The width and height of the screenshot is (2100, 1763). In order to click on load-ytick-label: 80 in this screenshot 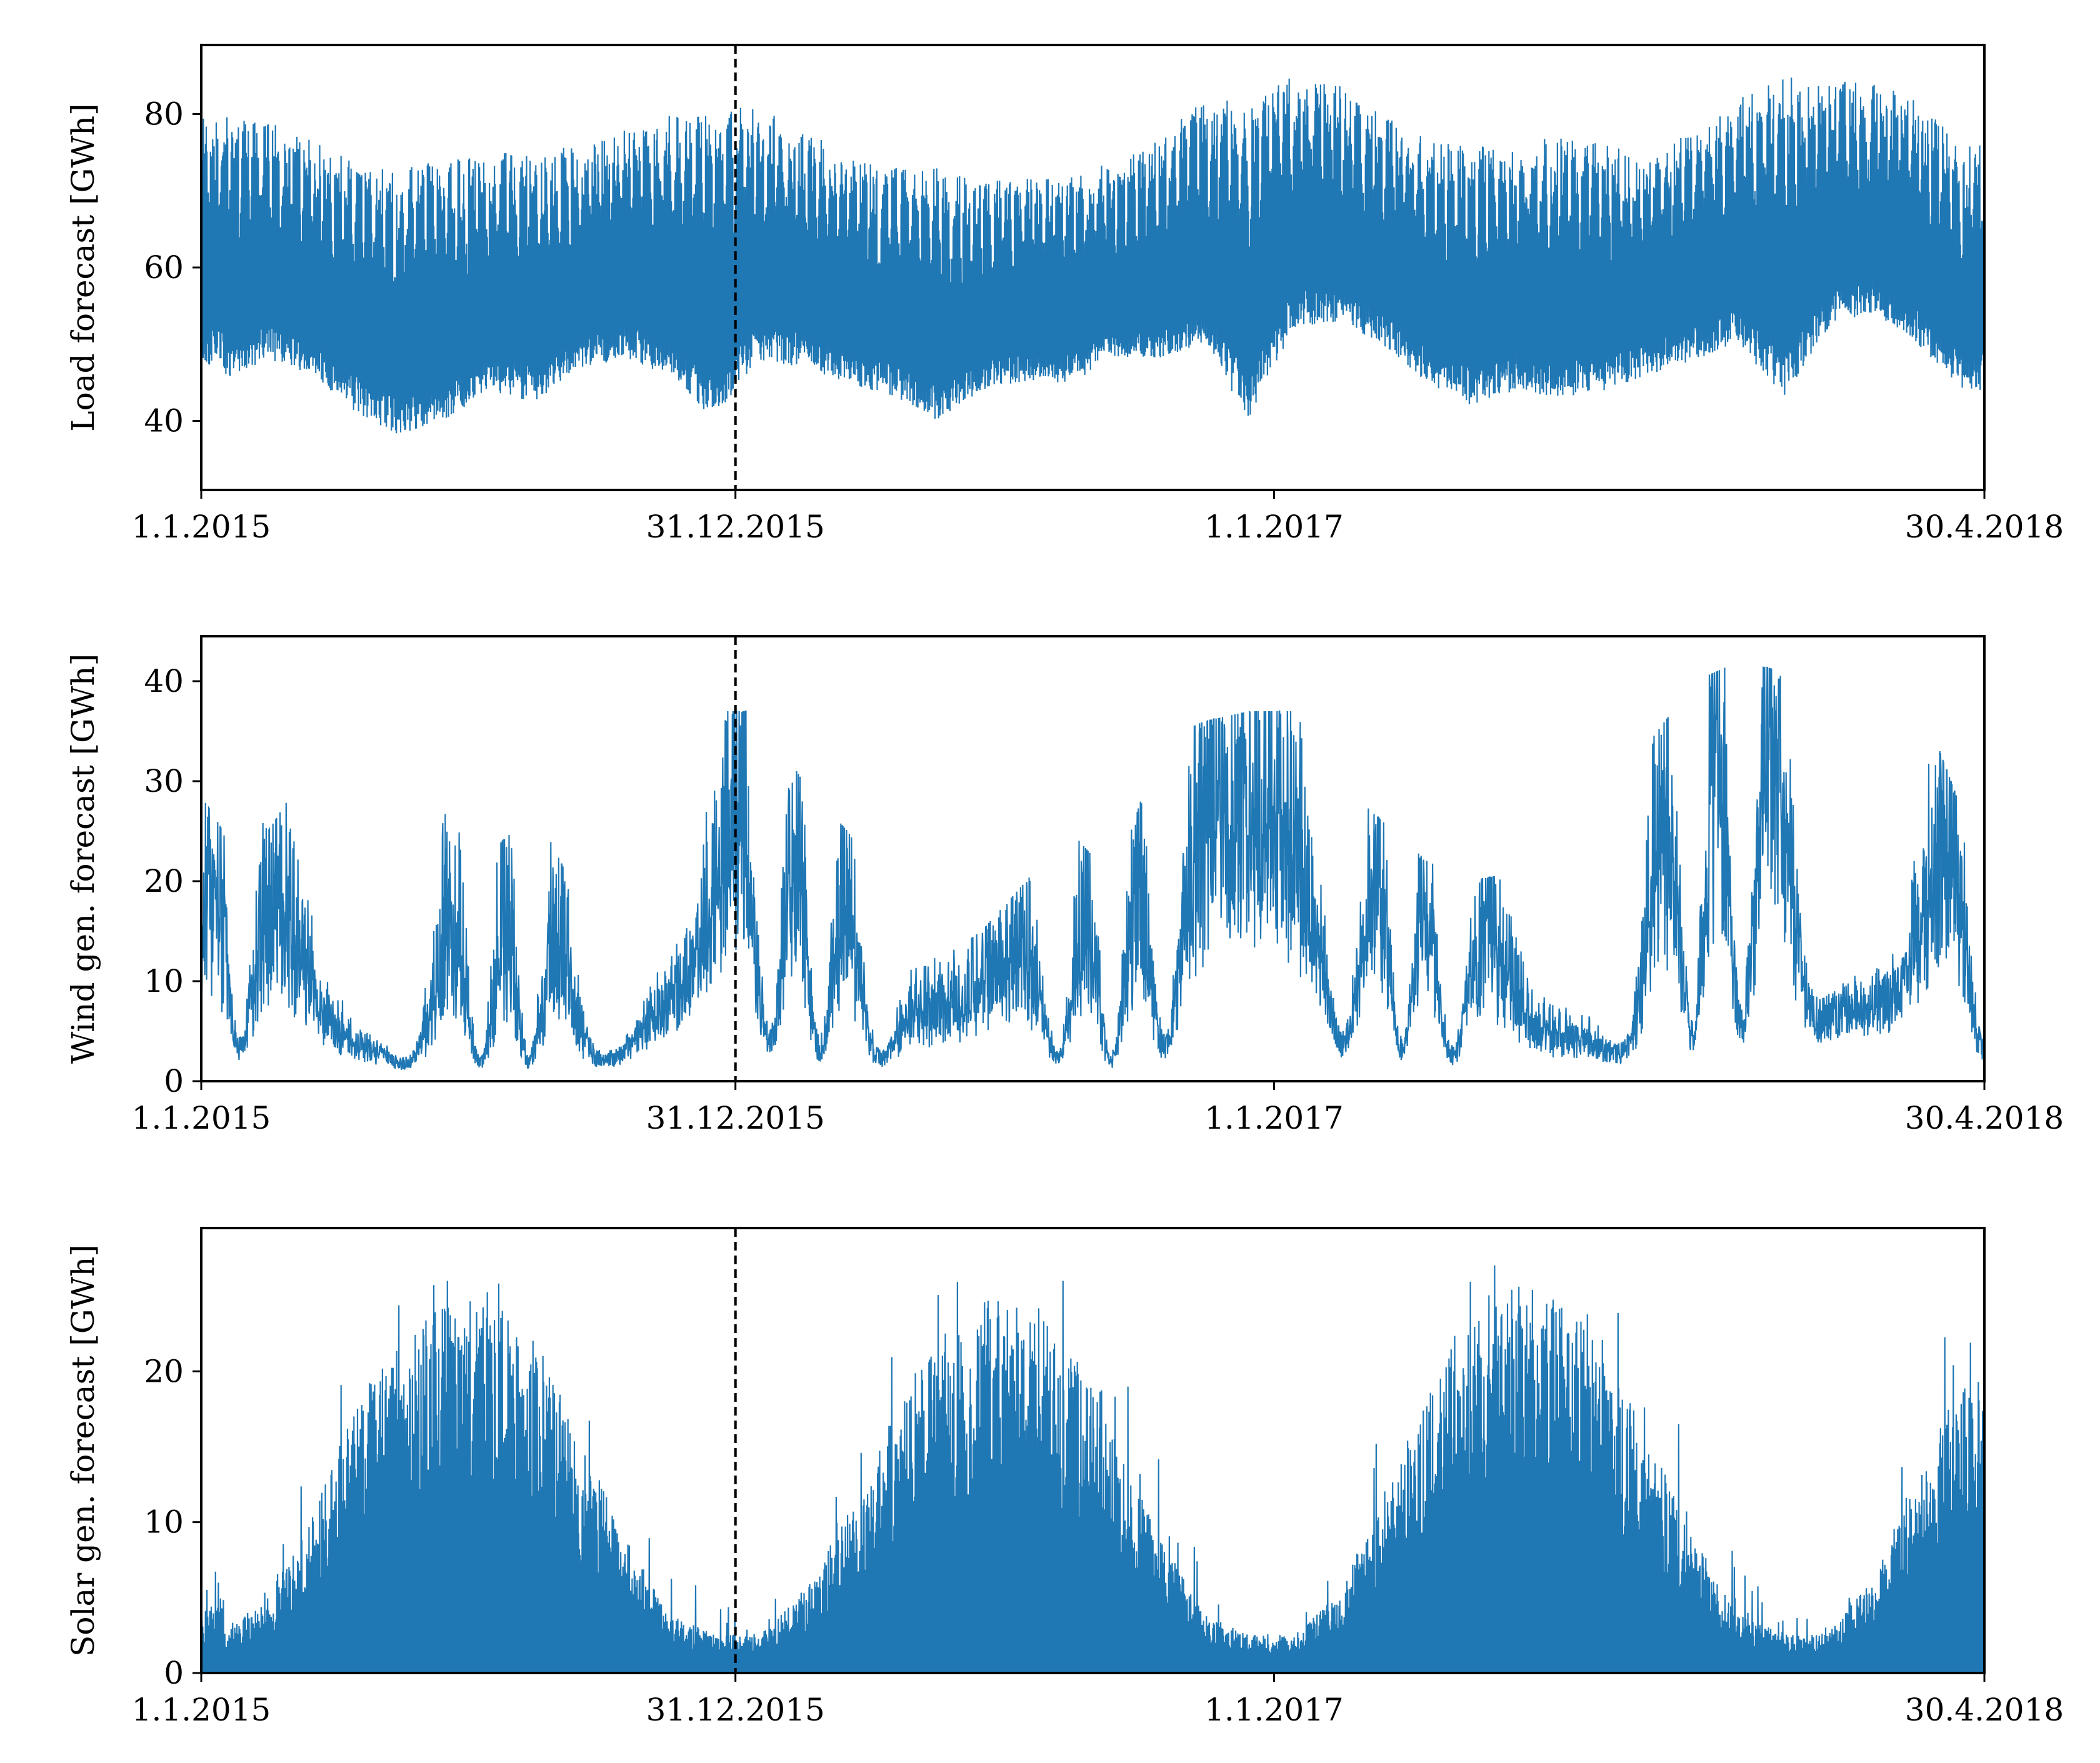, I will do `click(164, 114)`.